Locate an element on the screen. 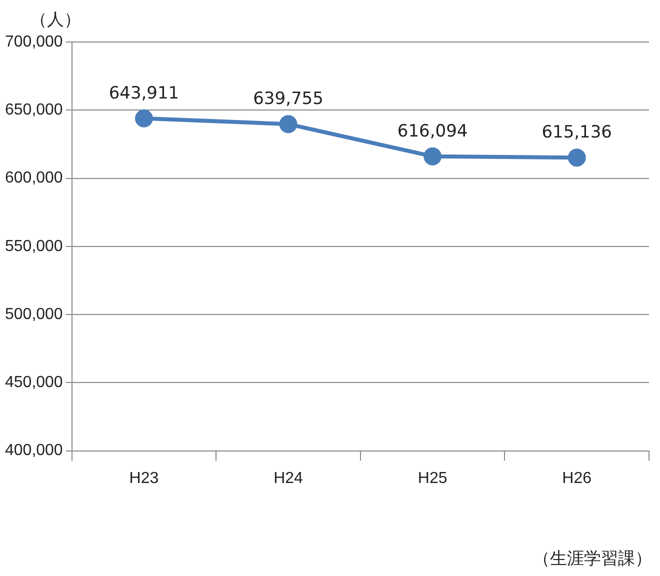 The width and height of the screenshot is (660, 576). y-tick-label: 400,000 is located at coordinates (33, 451).